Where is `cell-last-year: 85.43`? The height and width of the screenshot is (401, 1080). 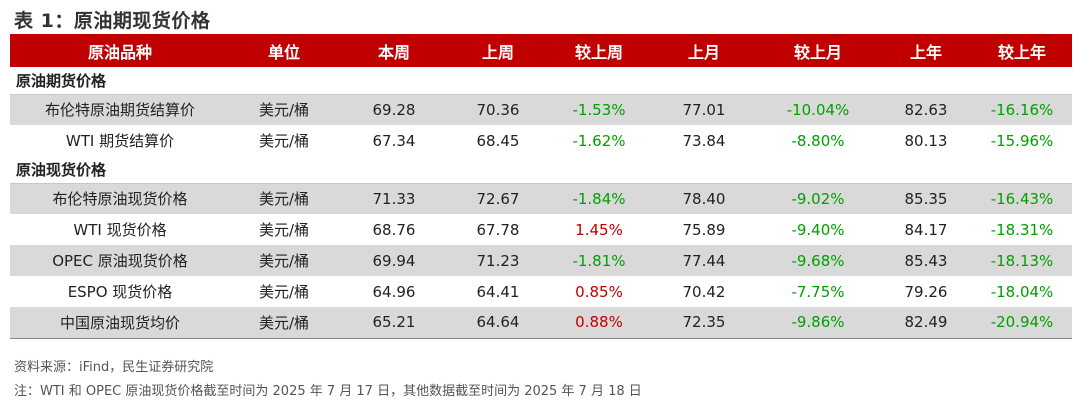
cell-last-year: 85.43 is located at coordinates (926, 260).